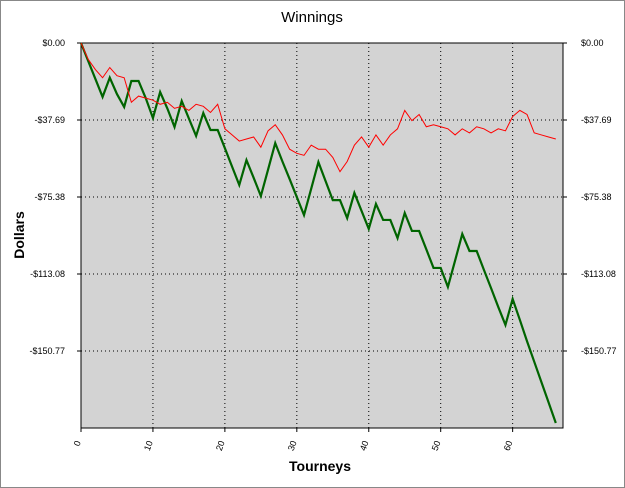  Describe the element at coordinates (508, 445) in the screenshot. I see `x-tick-label: 60` at that location.